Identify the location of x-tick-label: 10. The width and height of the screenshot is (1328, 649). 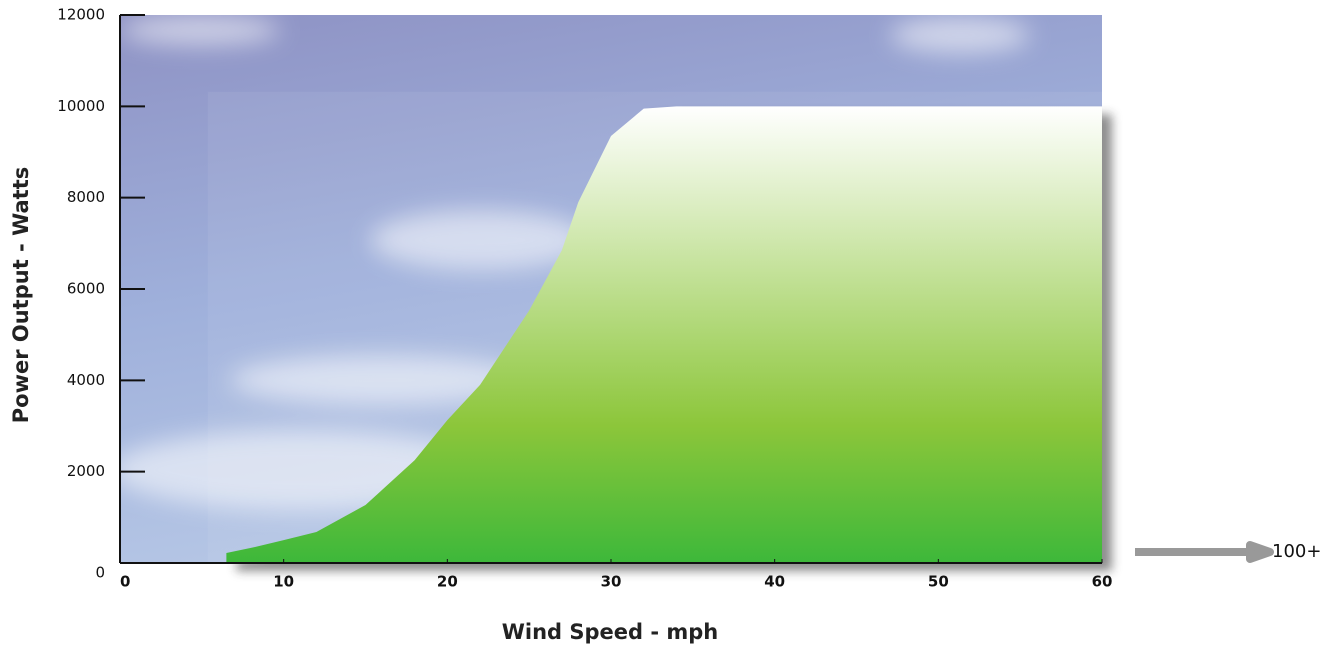
(283, 582).